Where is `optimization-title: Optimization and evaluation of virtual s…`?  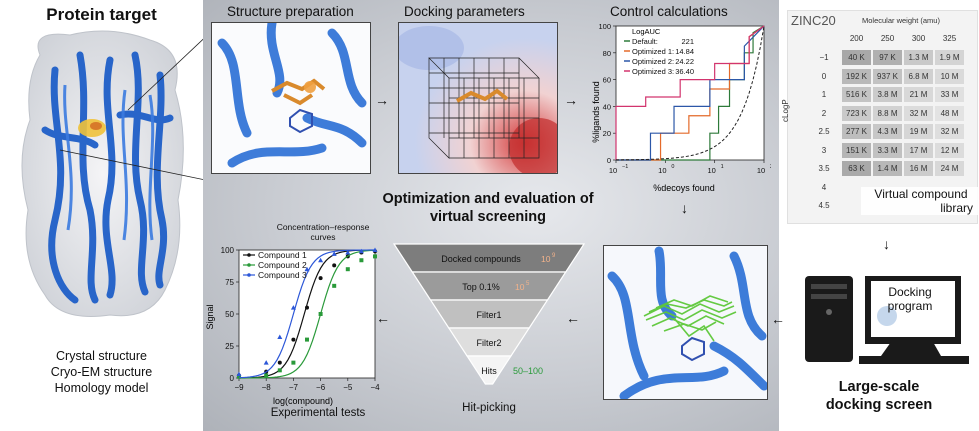
optimization-title: Optimization and evaluation of virtual s… is located at coordinates (488, 208).